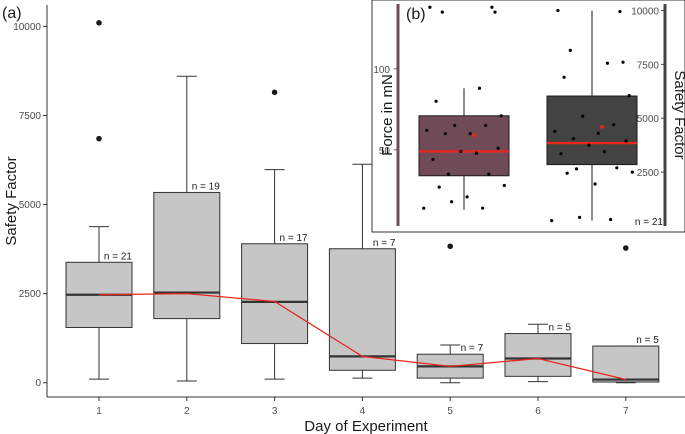 This screenshot has height=434, width=685. Describe the element at coordinates (366, 426) in the screenshot. I see `x-axis-title: Day of Experiment` at that location.